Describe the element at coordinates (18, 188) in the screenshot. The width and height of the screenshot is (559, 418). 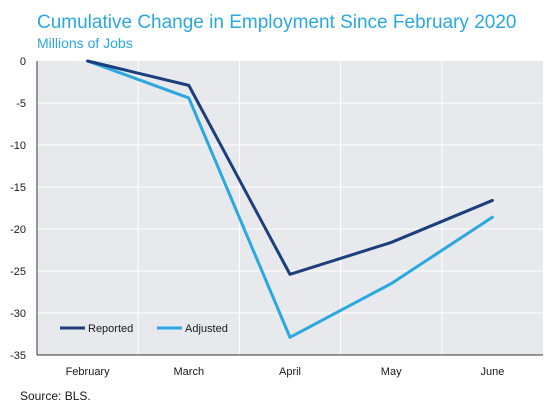
I see `y-tick-label: -15` at that location.